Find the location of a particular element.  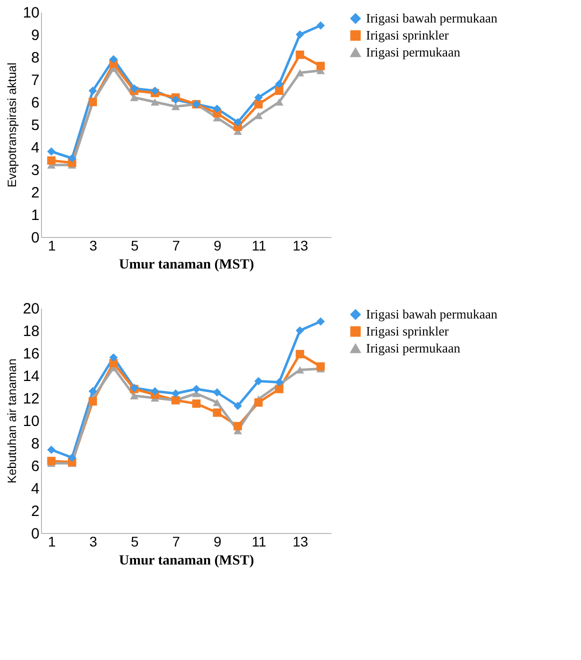

y-tick-label: 16 is located at coordinates (31, 354).